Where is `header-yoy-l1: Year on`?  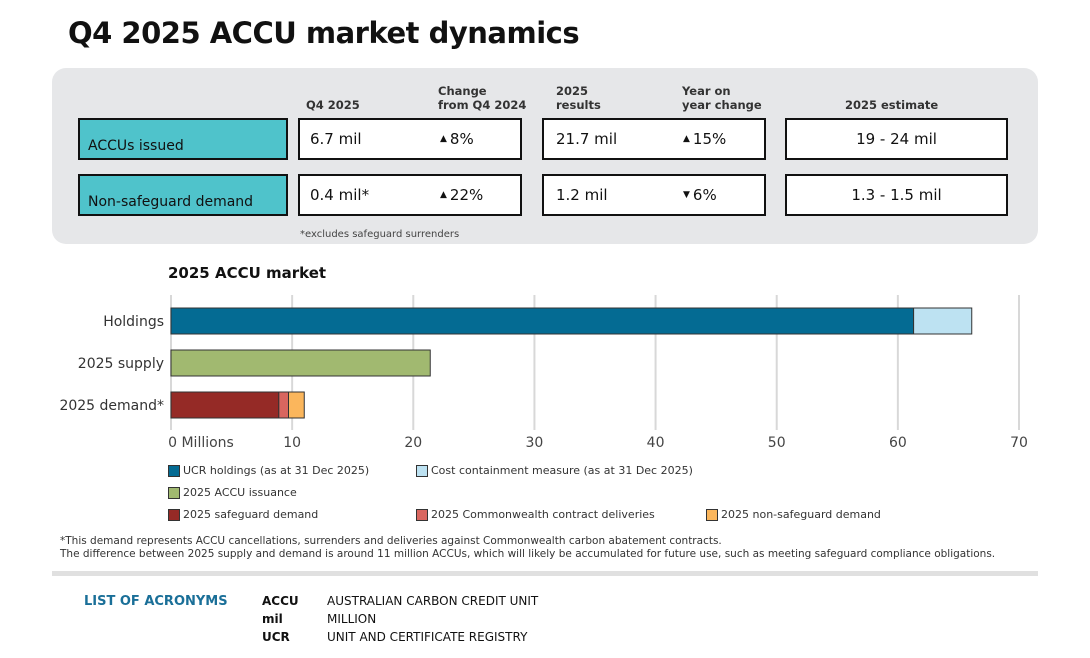
header-yoy-l1: Year on is located at coordinates (706, 91).